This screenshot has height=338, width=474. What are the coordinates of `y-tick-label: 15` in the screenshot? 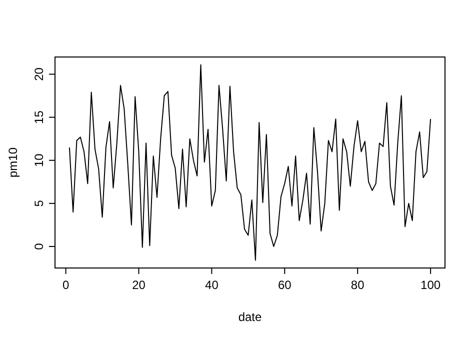 It's located at (39, 117).